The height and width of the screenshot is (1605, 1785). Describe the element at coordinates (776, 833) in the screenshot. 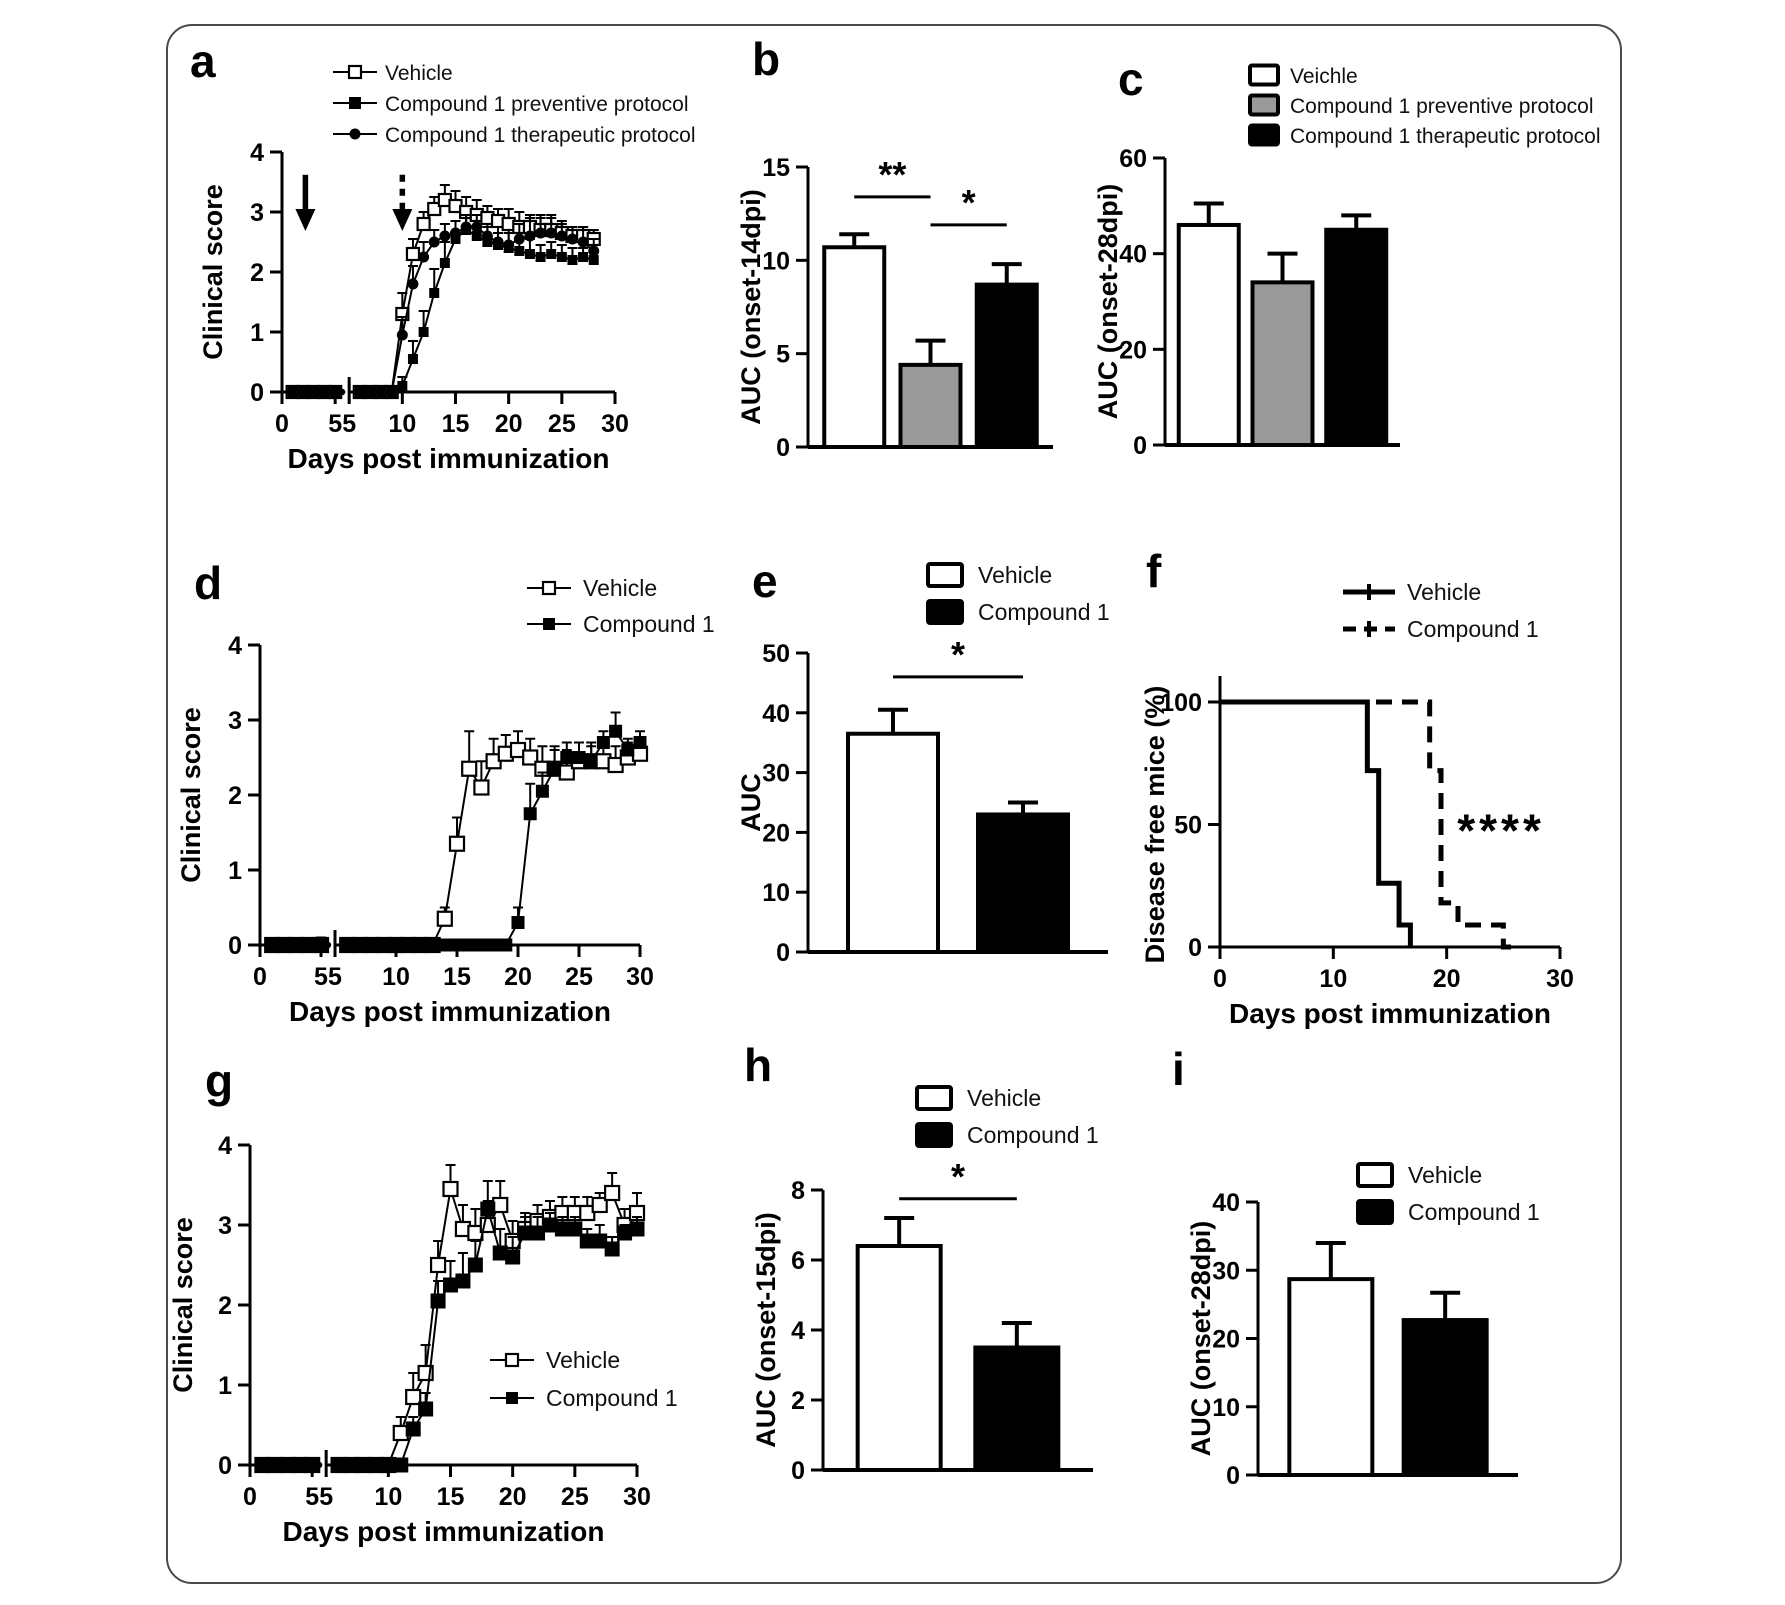

I see `y-tick-label: 20` at that location.